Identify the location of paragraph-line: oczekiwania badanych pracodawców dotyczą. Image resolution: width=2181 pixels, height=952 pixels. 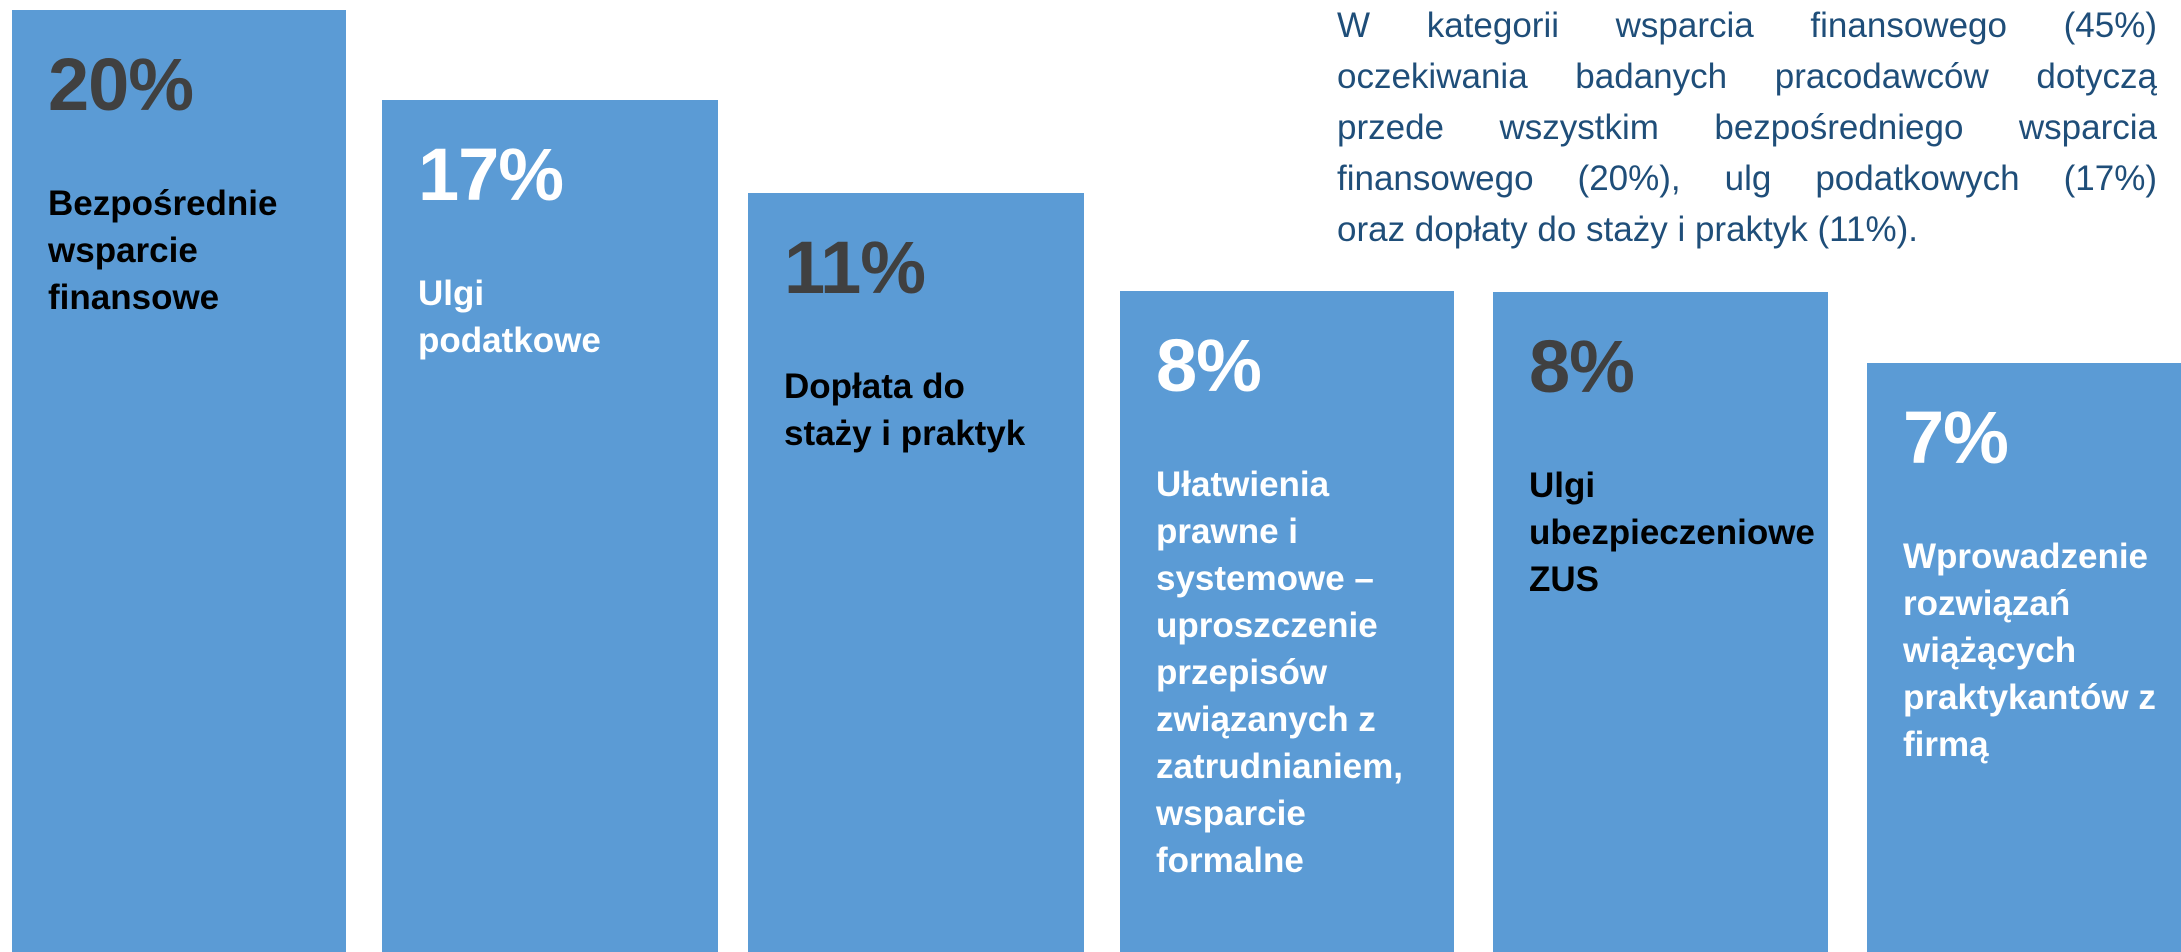
(1747, 76).